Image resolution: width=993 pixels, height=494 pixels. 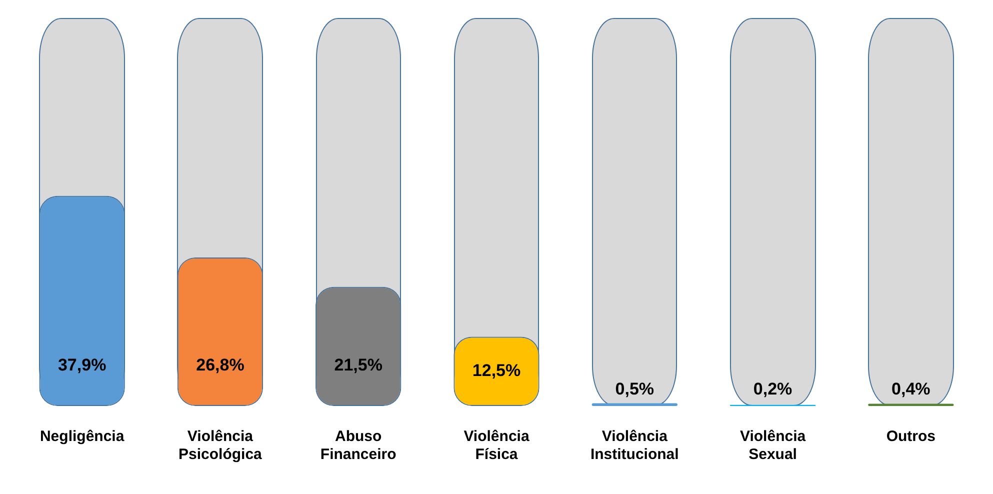 I want to click on data-label: 37,9%, so click(x=82, y=365).